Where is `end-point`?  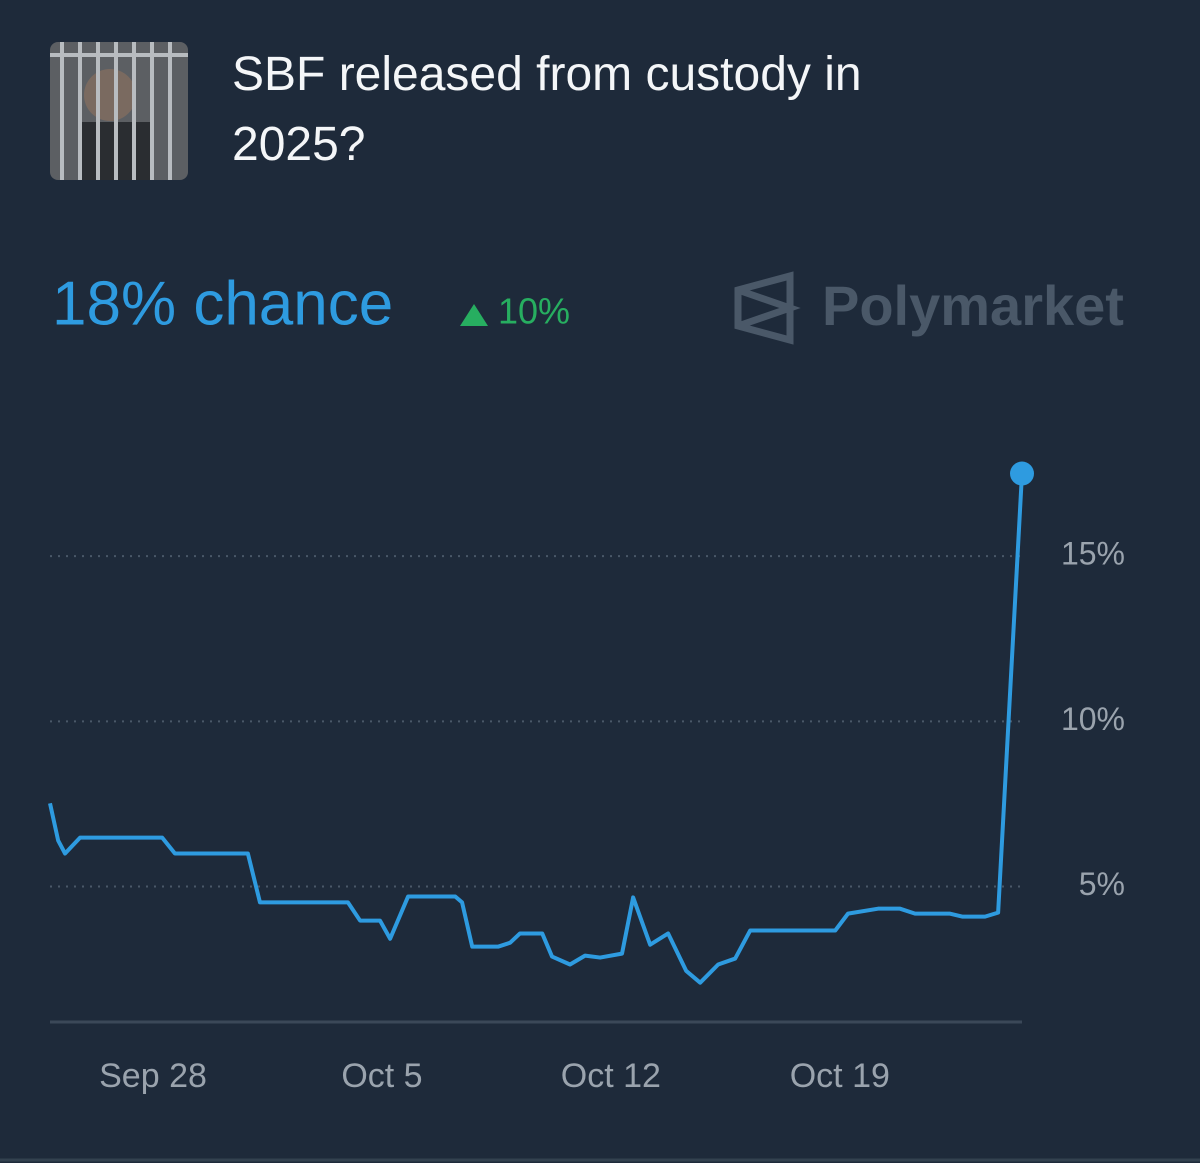 end-point is located at coordinates (1022, 473).